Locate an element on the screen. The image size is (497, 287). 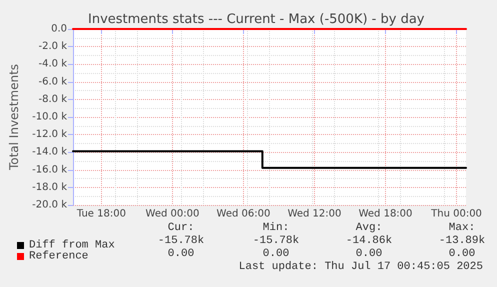
y-tick-label: -16.0 k is located at coordinates (50, 170).